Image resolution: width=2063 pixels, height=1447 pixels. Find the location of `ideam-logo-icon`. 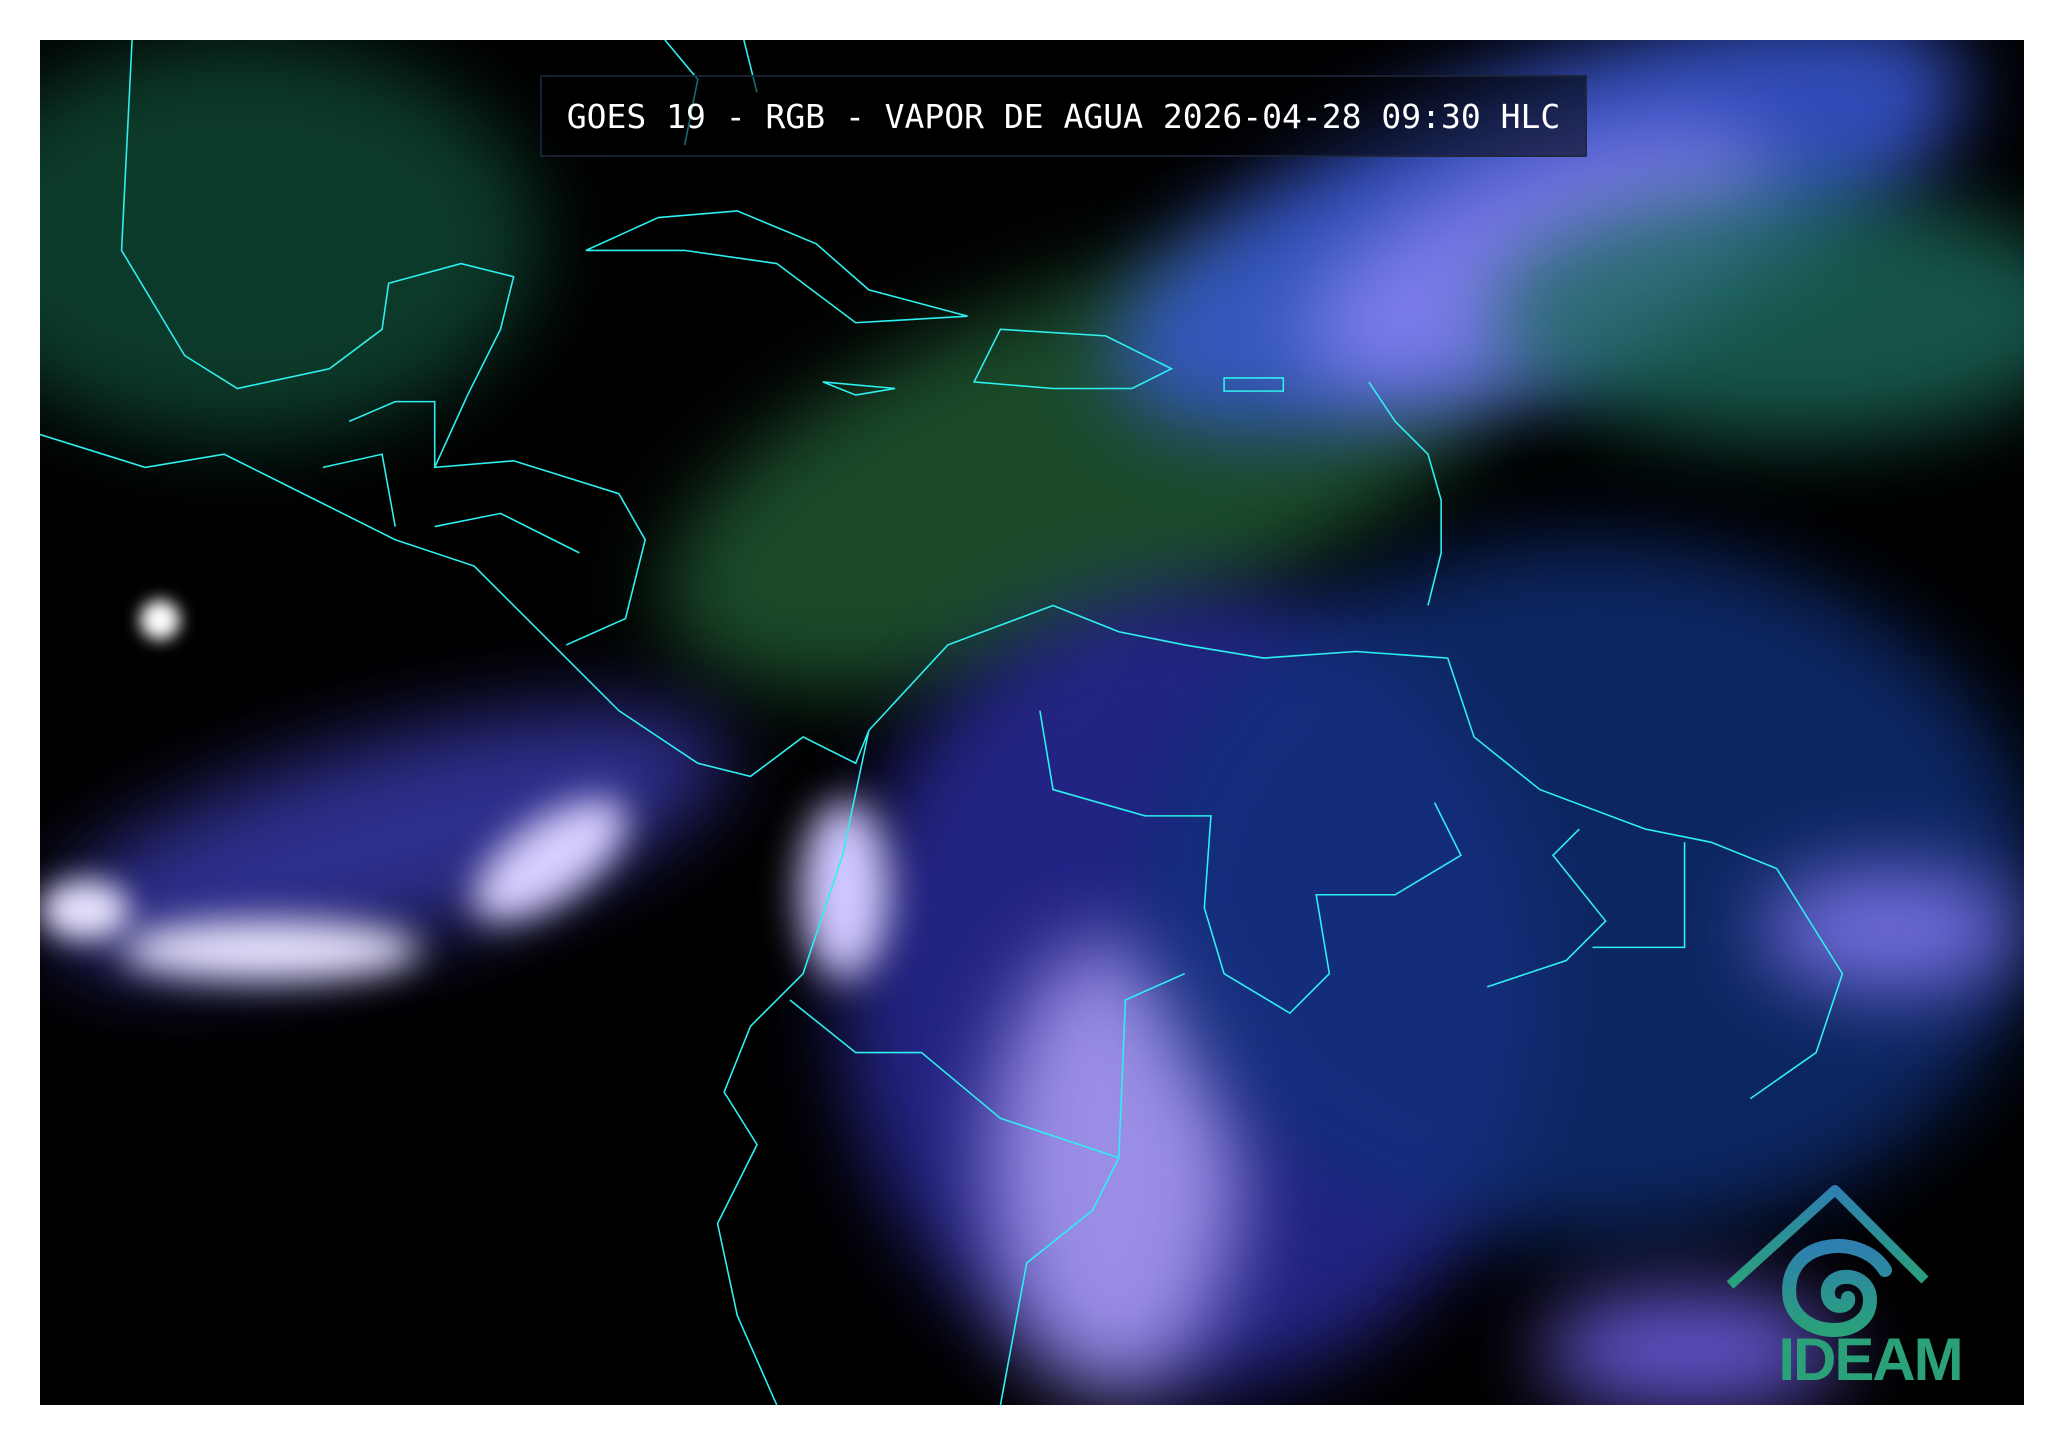

ideam-logo-icon is located at coordinates (1827, 1261).